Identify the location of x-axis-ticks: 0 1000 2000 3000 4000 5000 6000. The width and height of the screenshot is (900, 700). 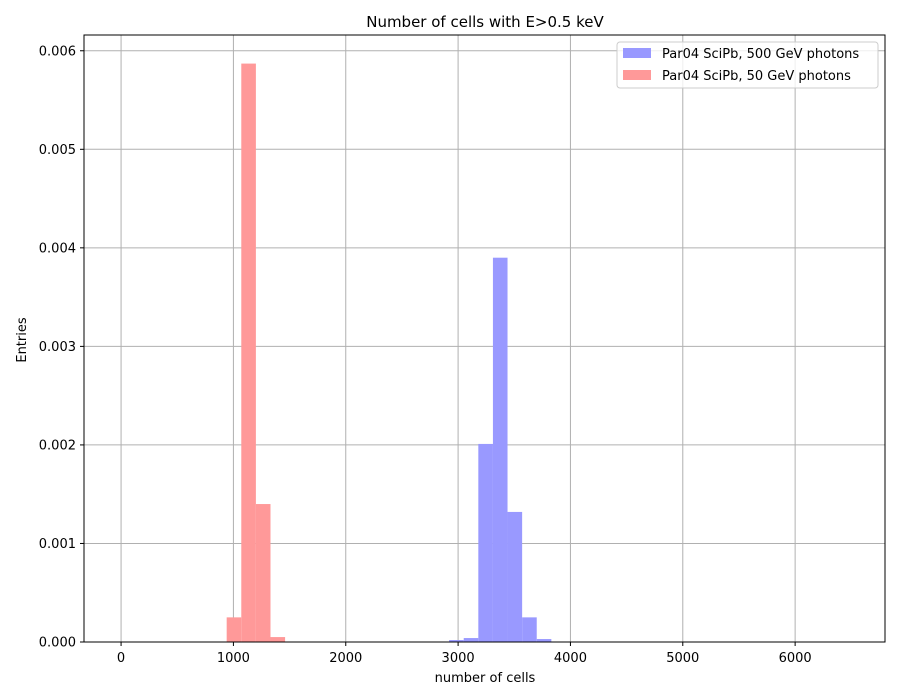
(464, 654).